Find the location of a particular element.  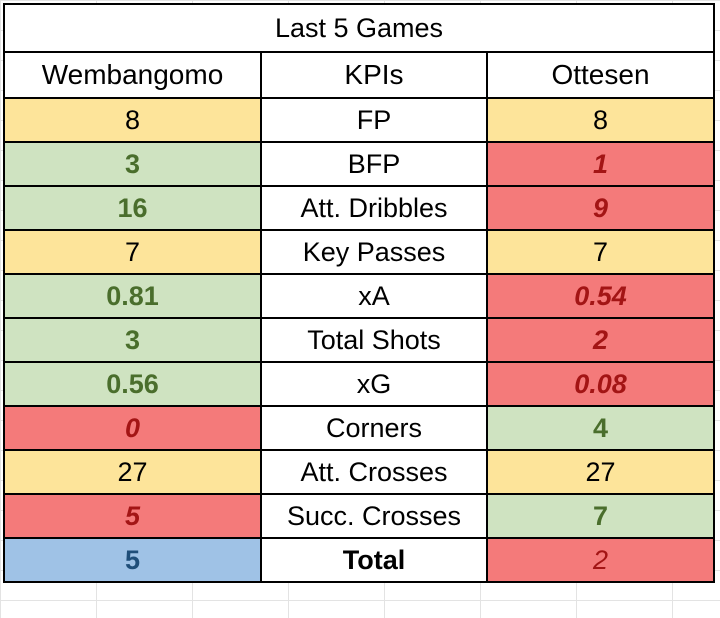

cell-kpi-label: Key Passes is located at coordinates (374, 252).